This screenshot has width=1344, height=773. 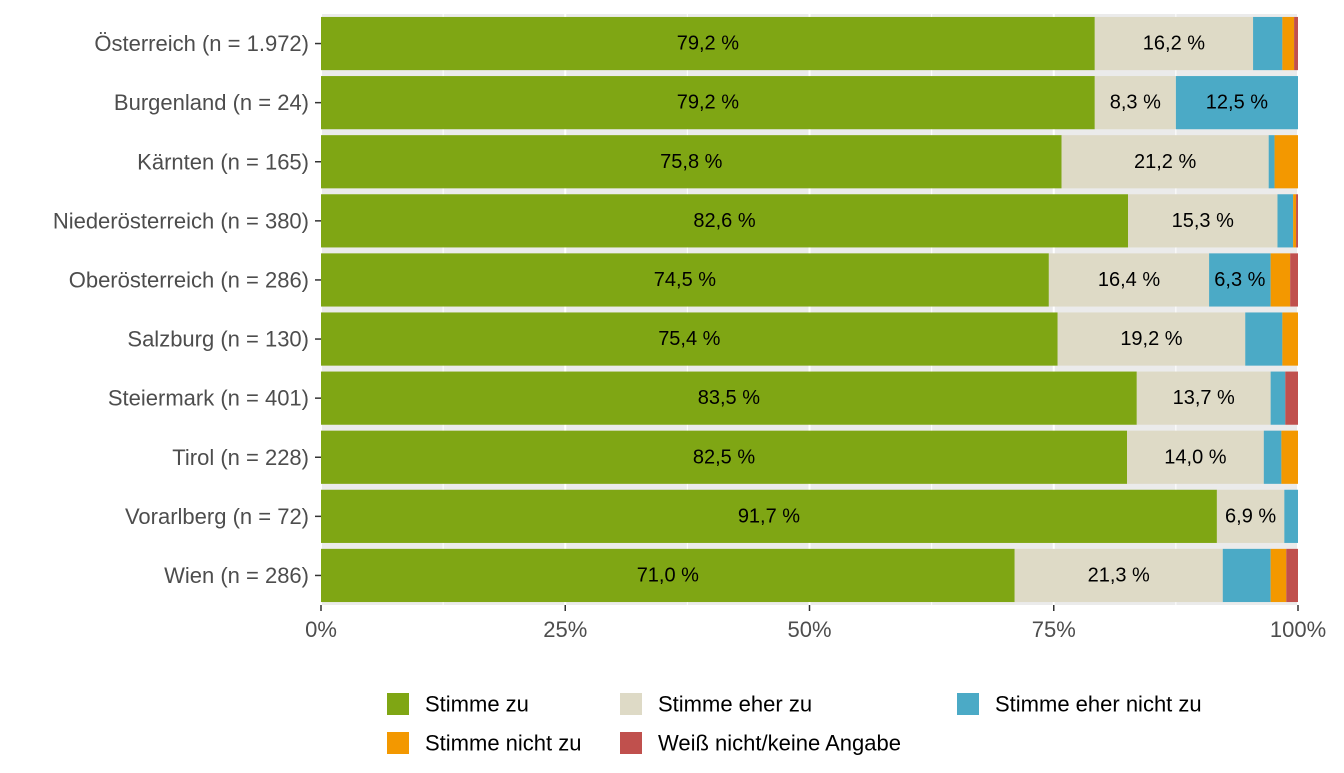 I want to click on data-label: 71,0 %, so click(x=668, y=575).